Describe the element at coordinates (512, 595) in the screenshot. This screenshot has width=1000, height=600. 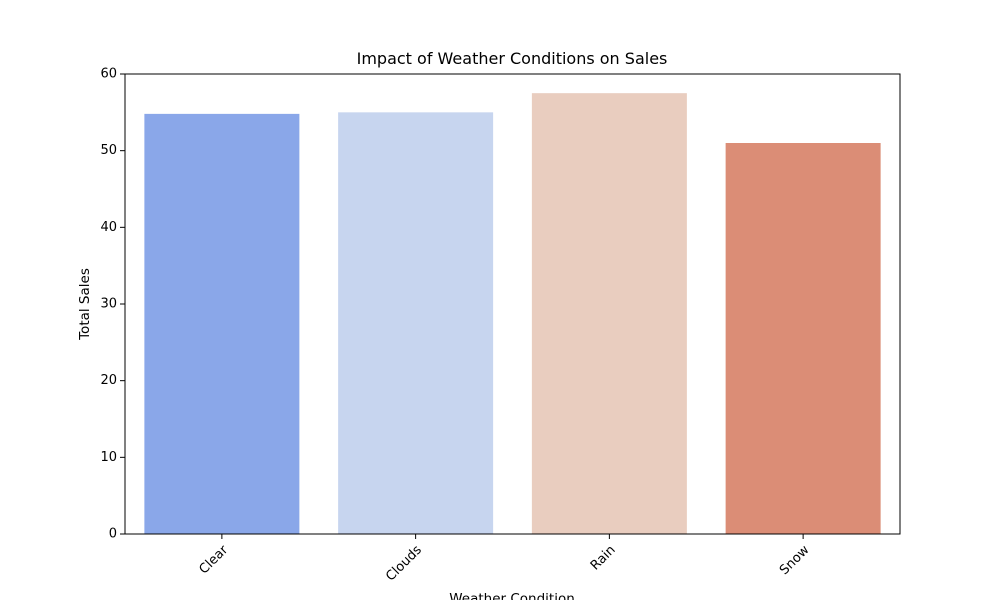
I see `x-axis-title: Weather Condition` at that location.